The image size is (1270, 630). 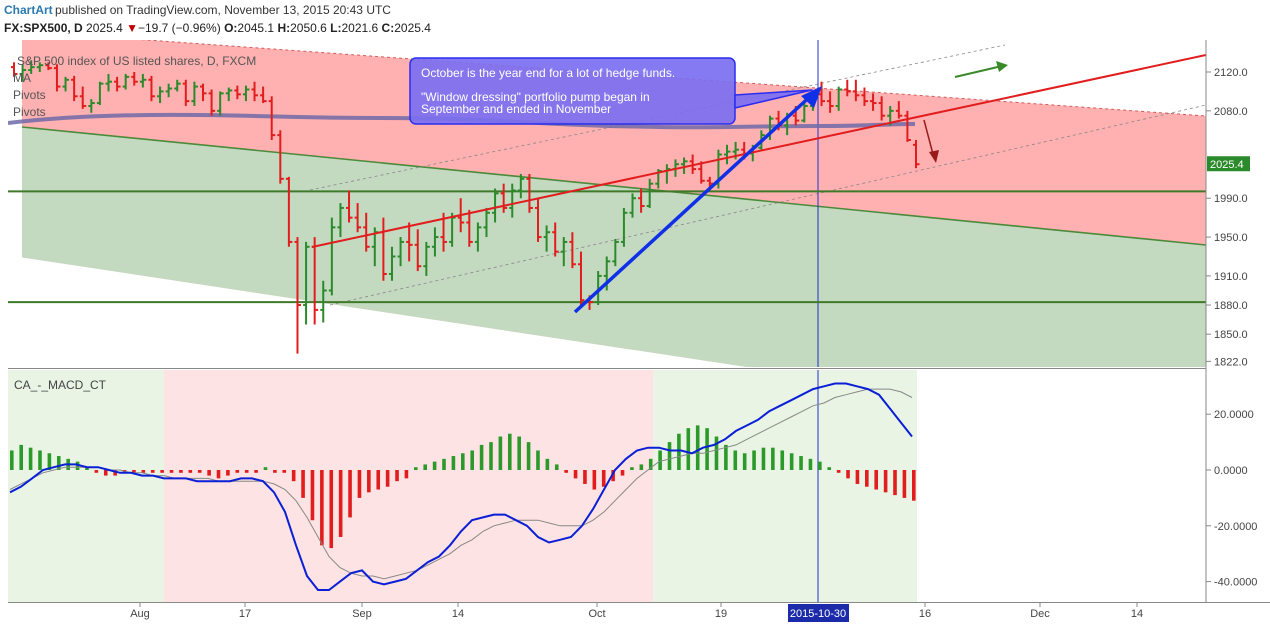 I want to click on price-tick-label: 2120.0, so click(x=1231, y=73).